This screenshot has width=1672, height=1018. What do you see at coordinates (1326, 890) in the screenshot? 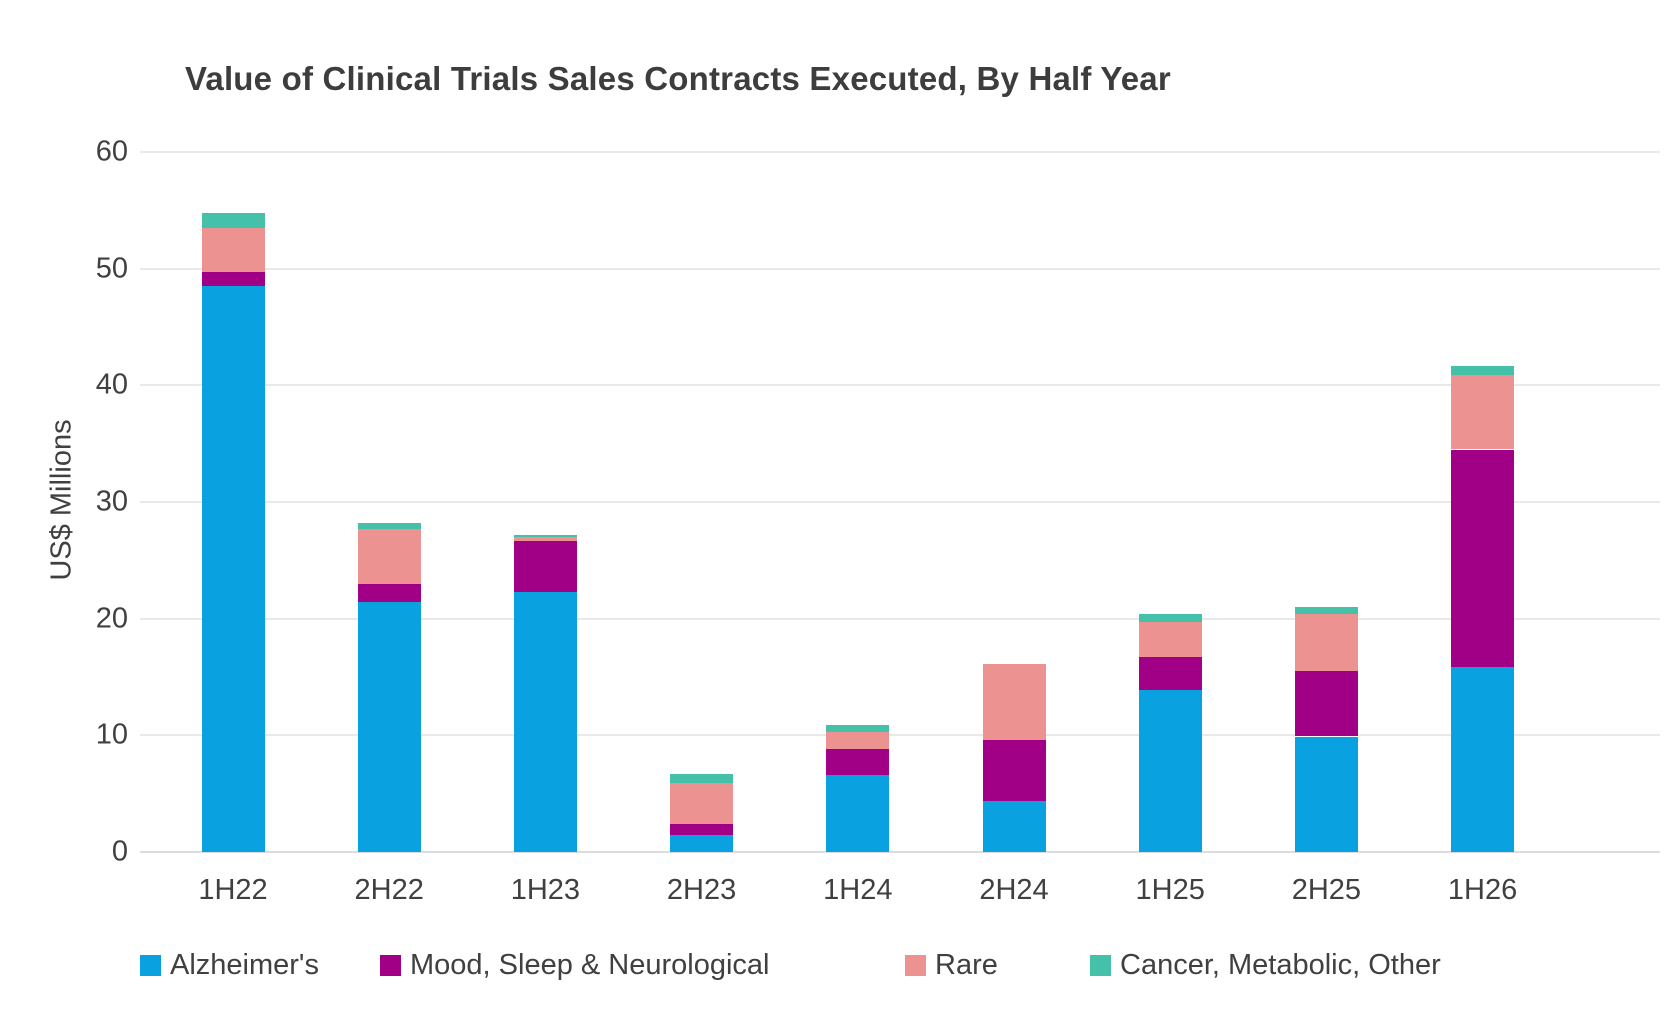
I see `x-tick-label: 2H25` at bounding box center [1326, 890].